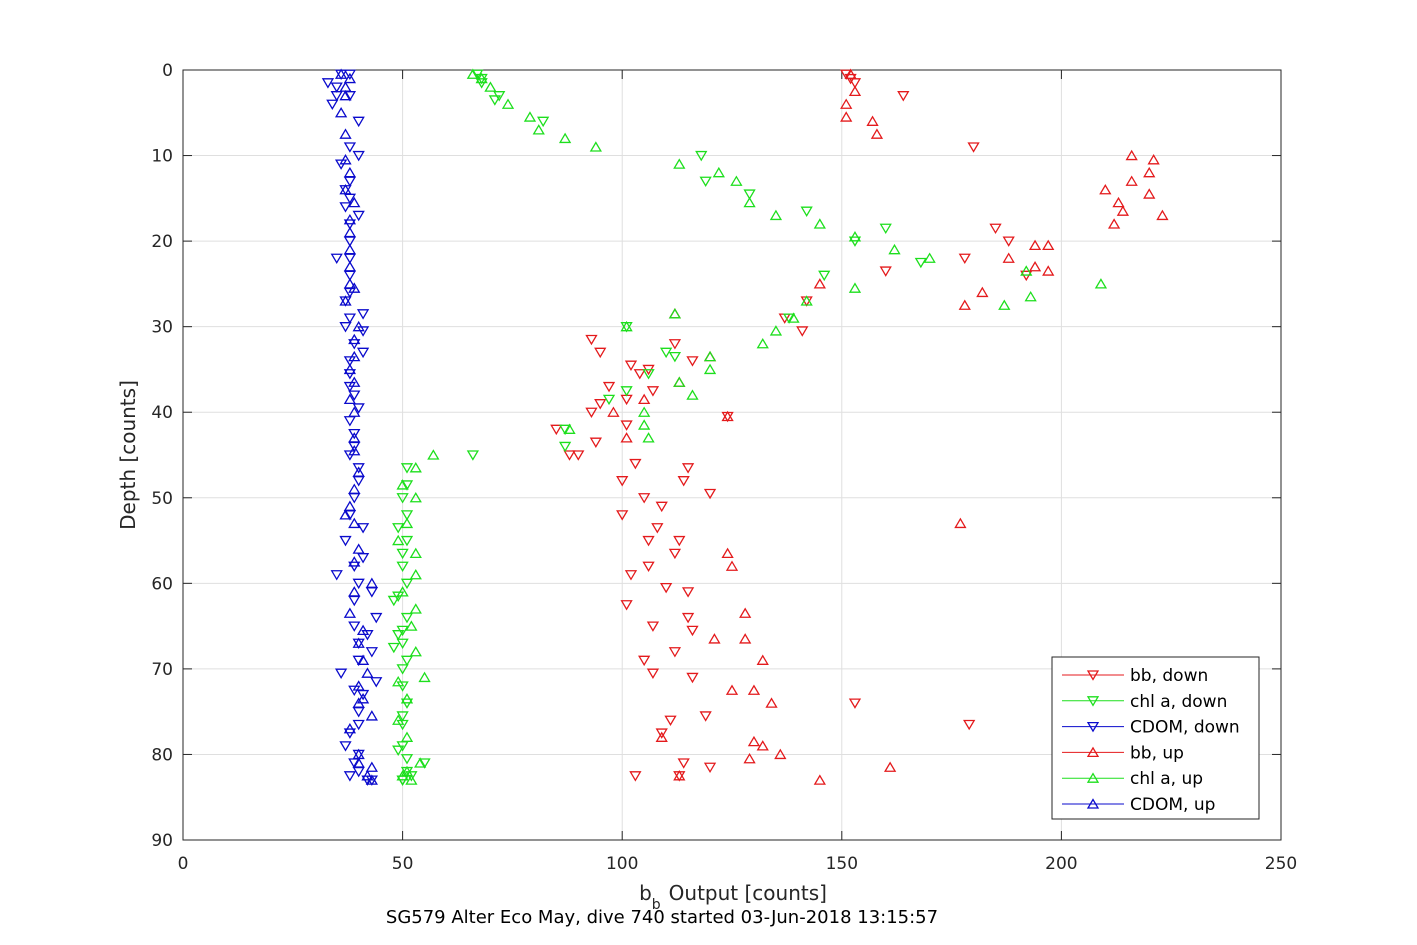 The width and height of the screenshot is (1417, 945). I want to click on legend-label: chl a, down, so click(1178, 702).